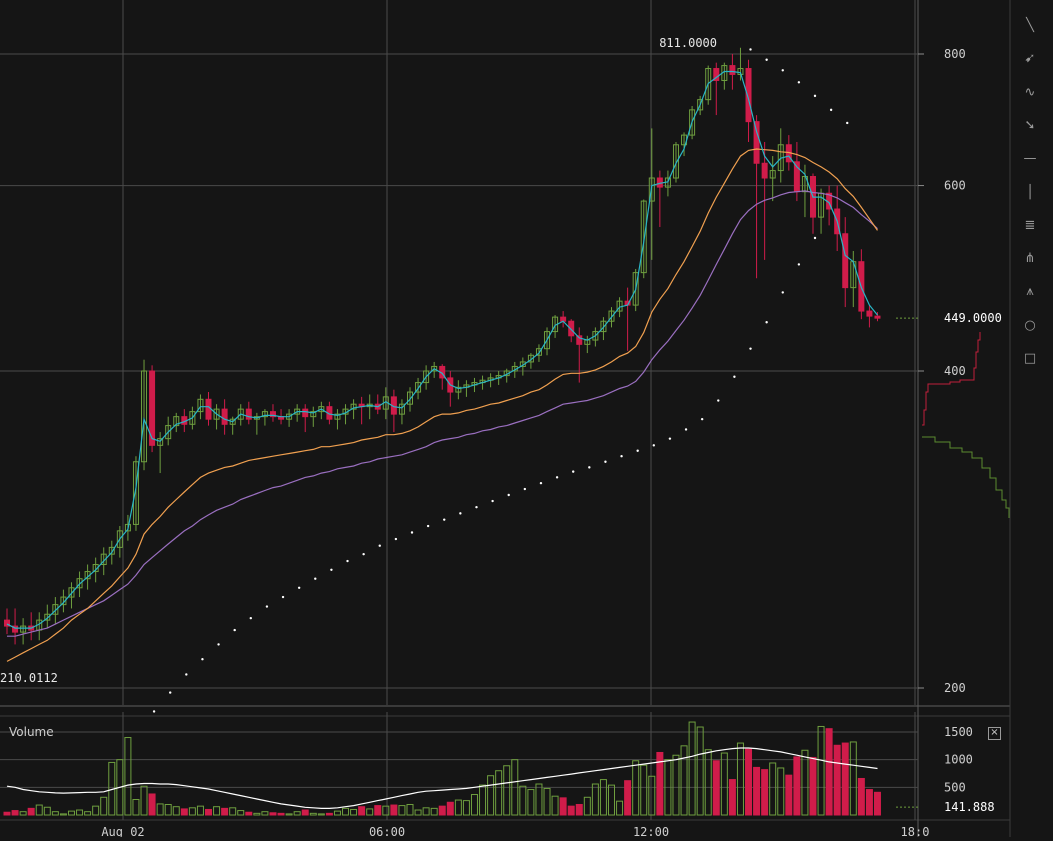  What do you see at coordinates (1030, 325) in the screenshot?
I see `circle-tool-icon: ○` at bounding box center [1030, 325].